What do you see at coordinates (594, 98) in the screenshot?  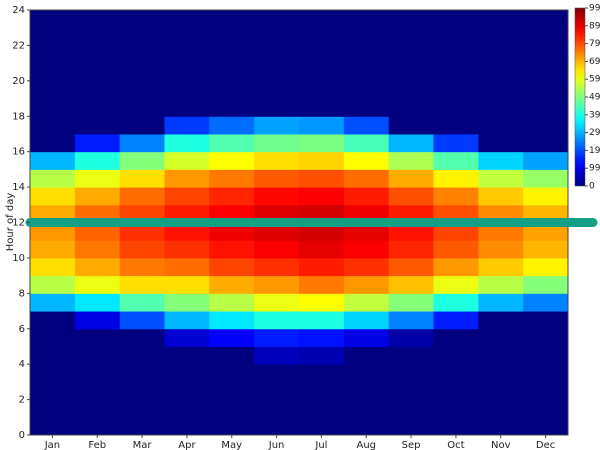 I see `colorbar-tick-label: 495` at bounding box center [594, 98].